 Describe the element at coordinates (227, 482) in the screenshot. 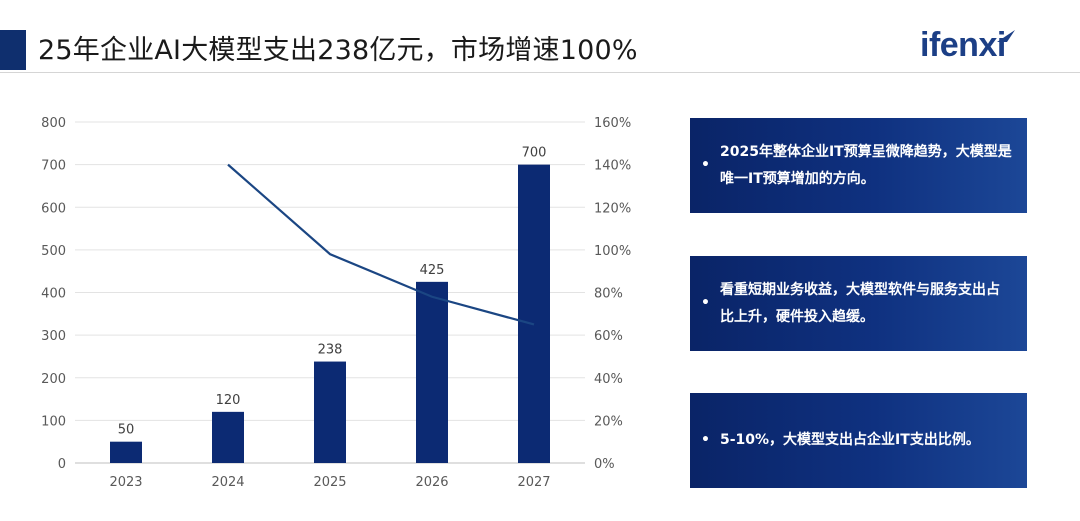

I see `x-tick-label: 2024` at that location.